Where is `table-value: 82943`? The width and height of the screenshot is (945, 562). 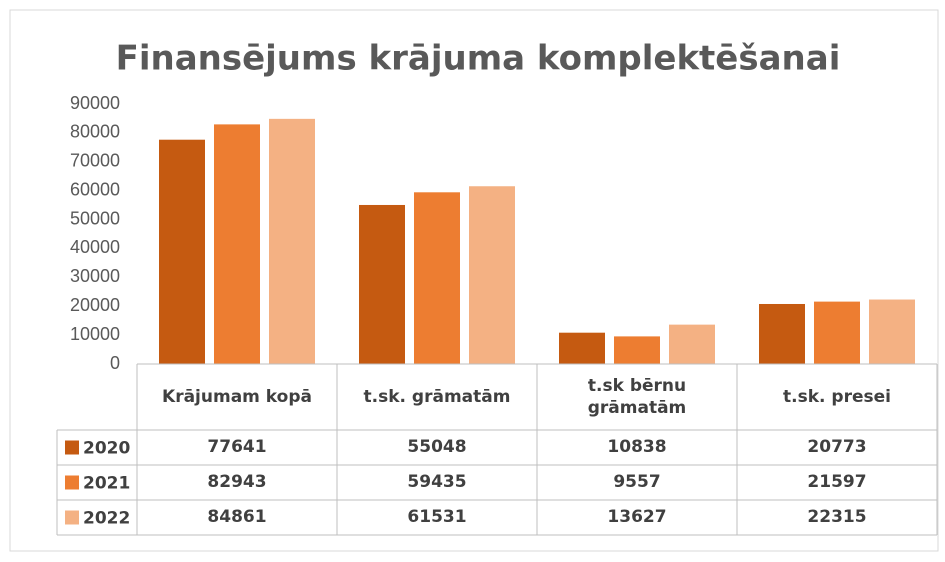 table-value: 82943 is located at coordinates (237, 482).